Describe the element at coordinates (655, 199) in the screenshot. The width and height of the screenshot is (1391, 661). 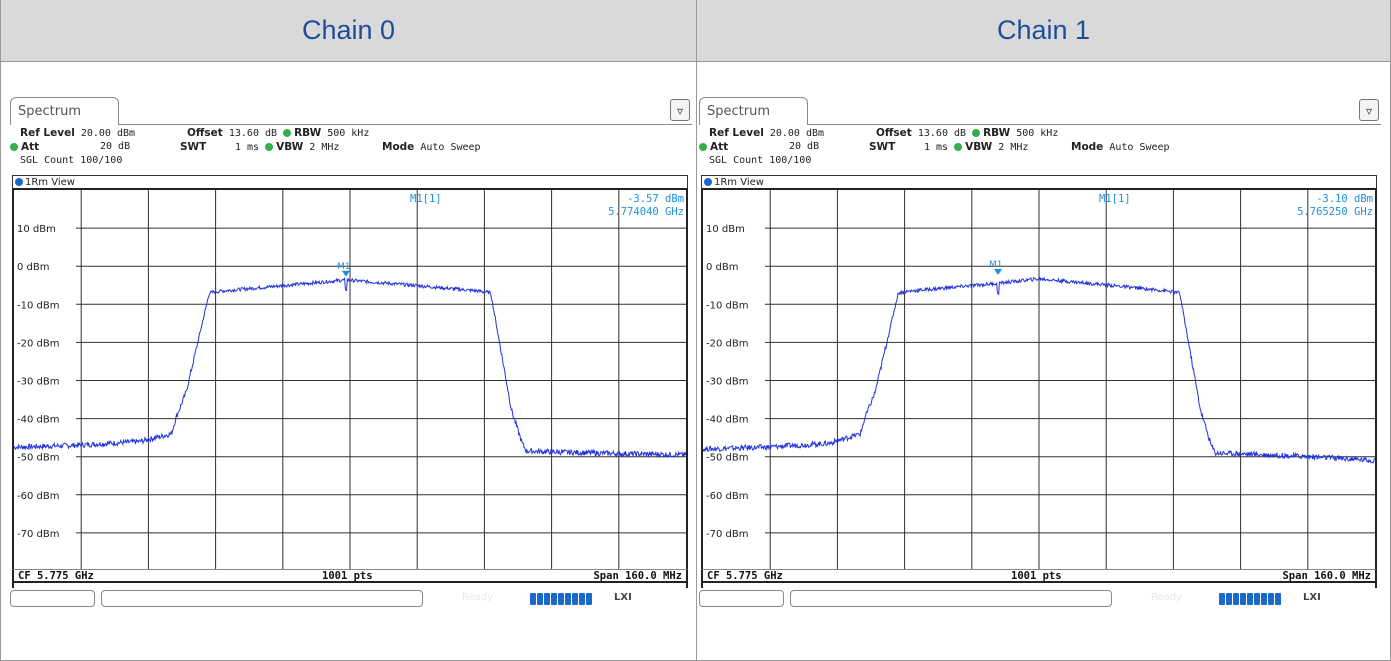
I see `marker-readout-level: -3.57 dBm` at that location.